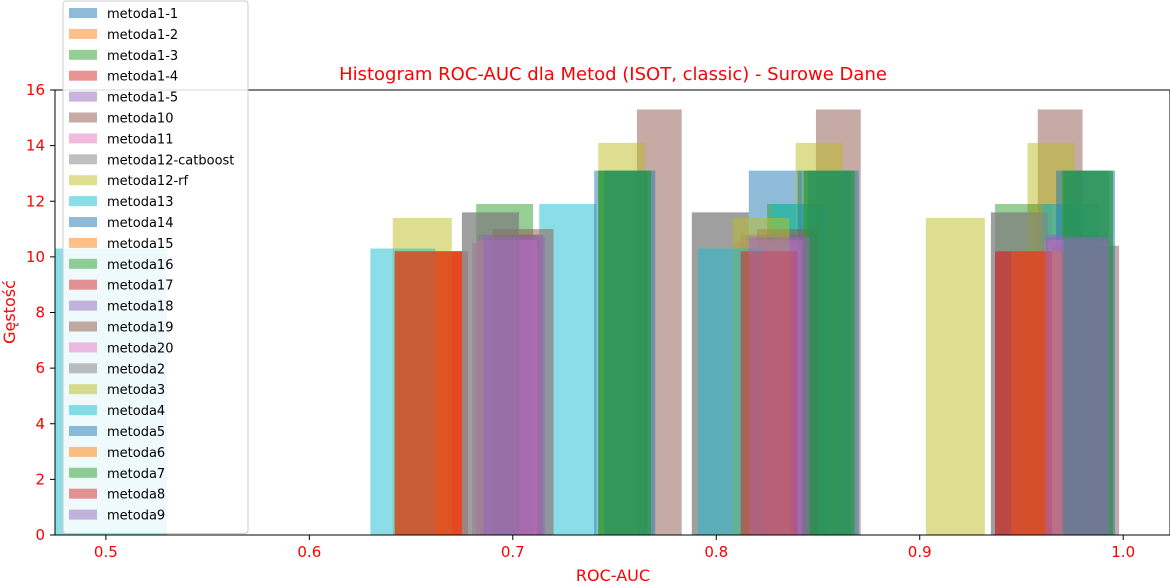 Image resolution: width=1170 pixels, height=586 pixels. What do you see at coordinates (142, 98) in the screenshot?
I see `legend-entry-label: metoda1-5` at bounding box center [142, 98].